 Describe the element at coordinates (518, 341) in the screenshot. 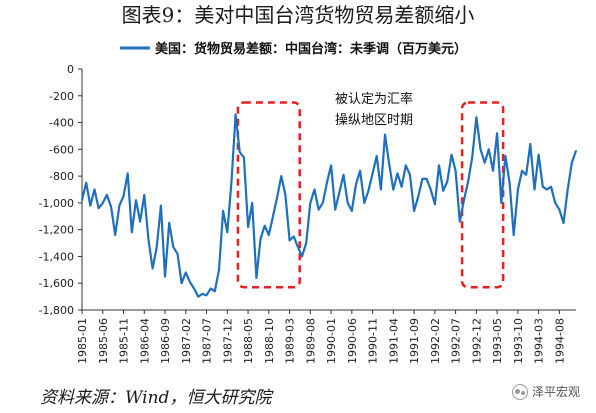

I see `x-tick-label: 1993-10` at that location.